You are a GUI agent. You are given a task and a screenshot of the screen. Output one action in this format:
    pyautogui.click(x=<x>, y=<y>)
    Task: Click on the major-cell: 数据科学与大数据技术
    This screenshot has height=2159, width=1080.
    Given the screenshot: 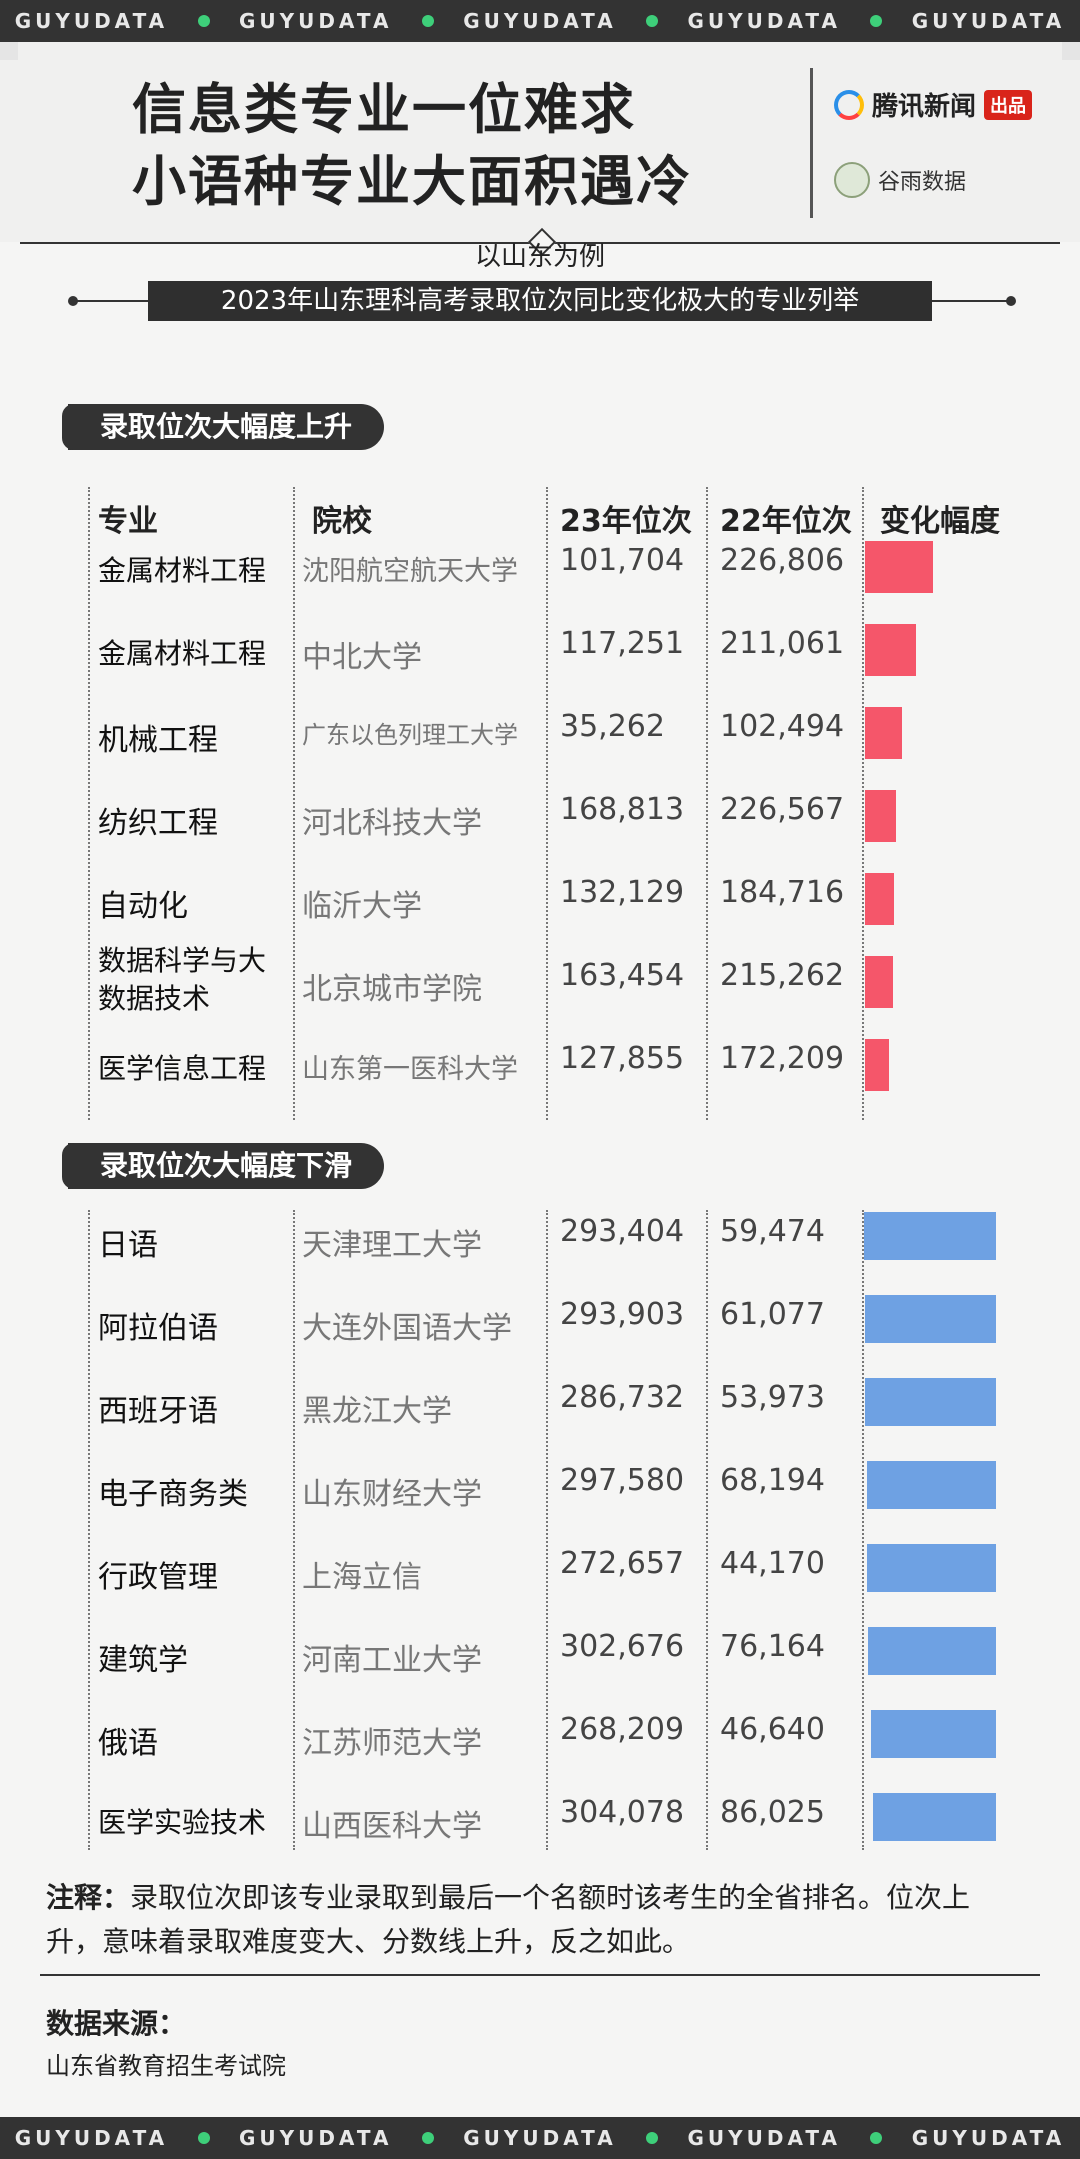 What is the action you would take?
    pyautogui.click(x=182, y=979)
    